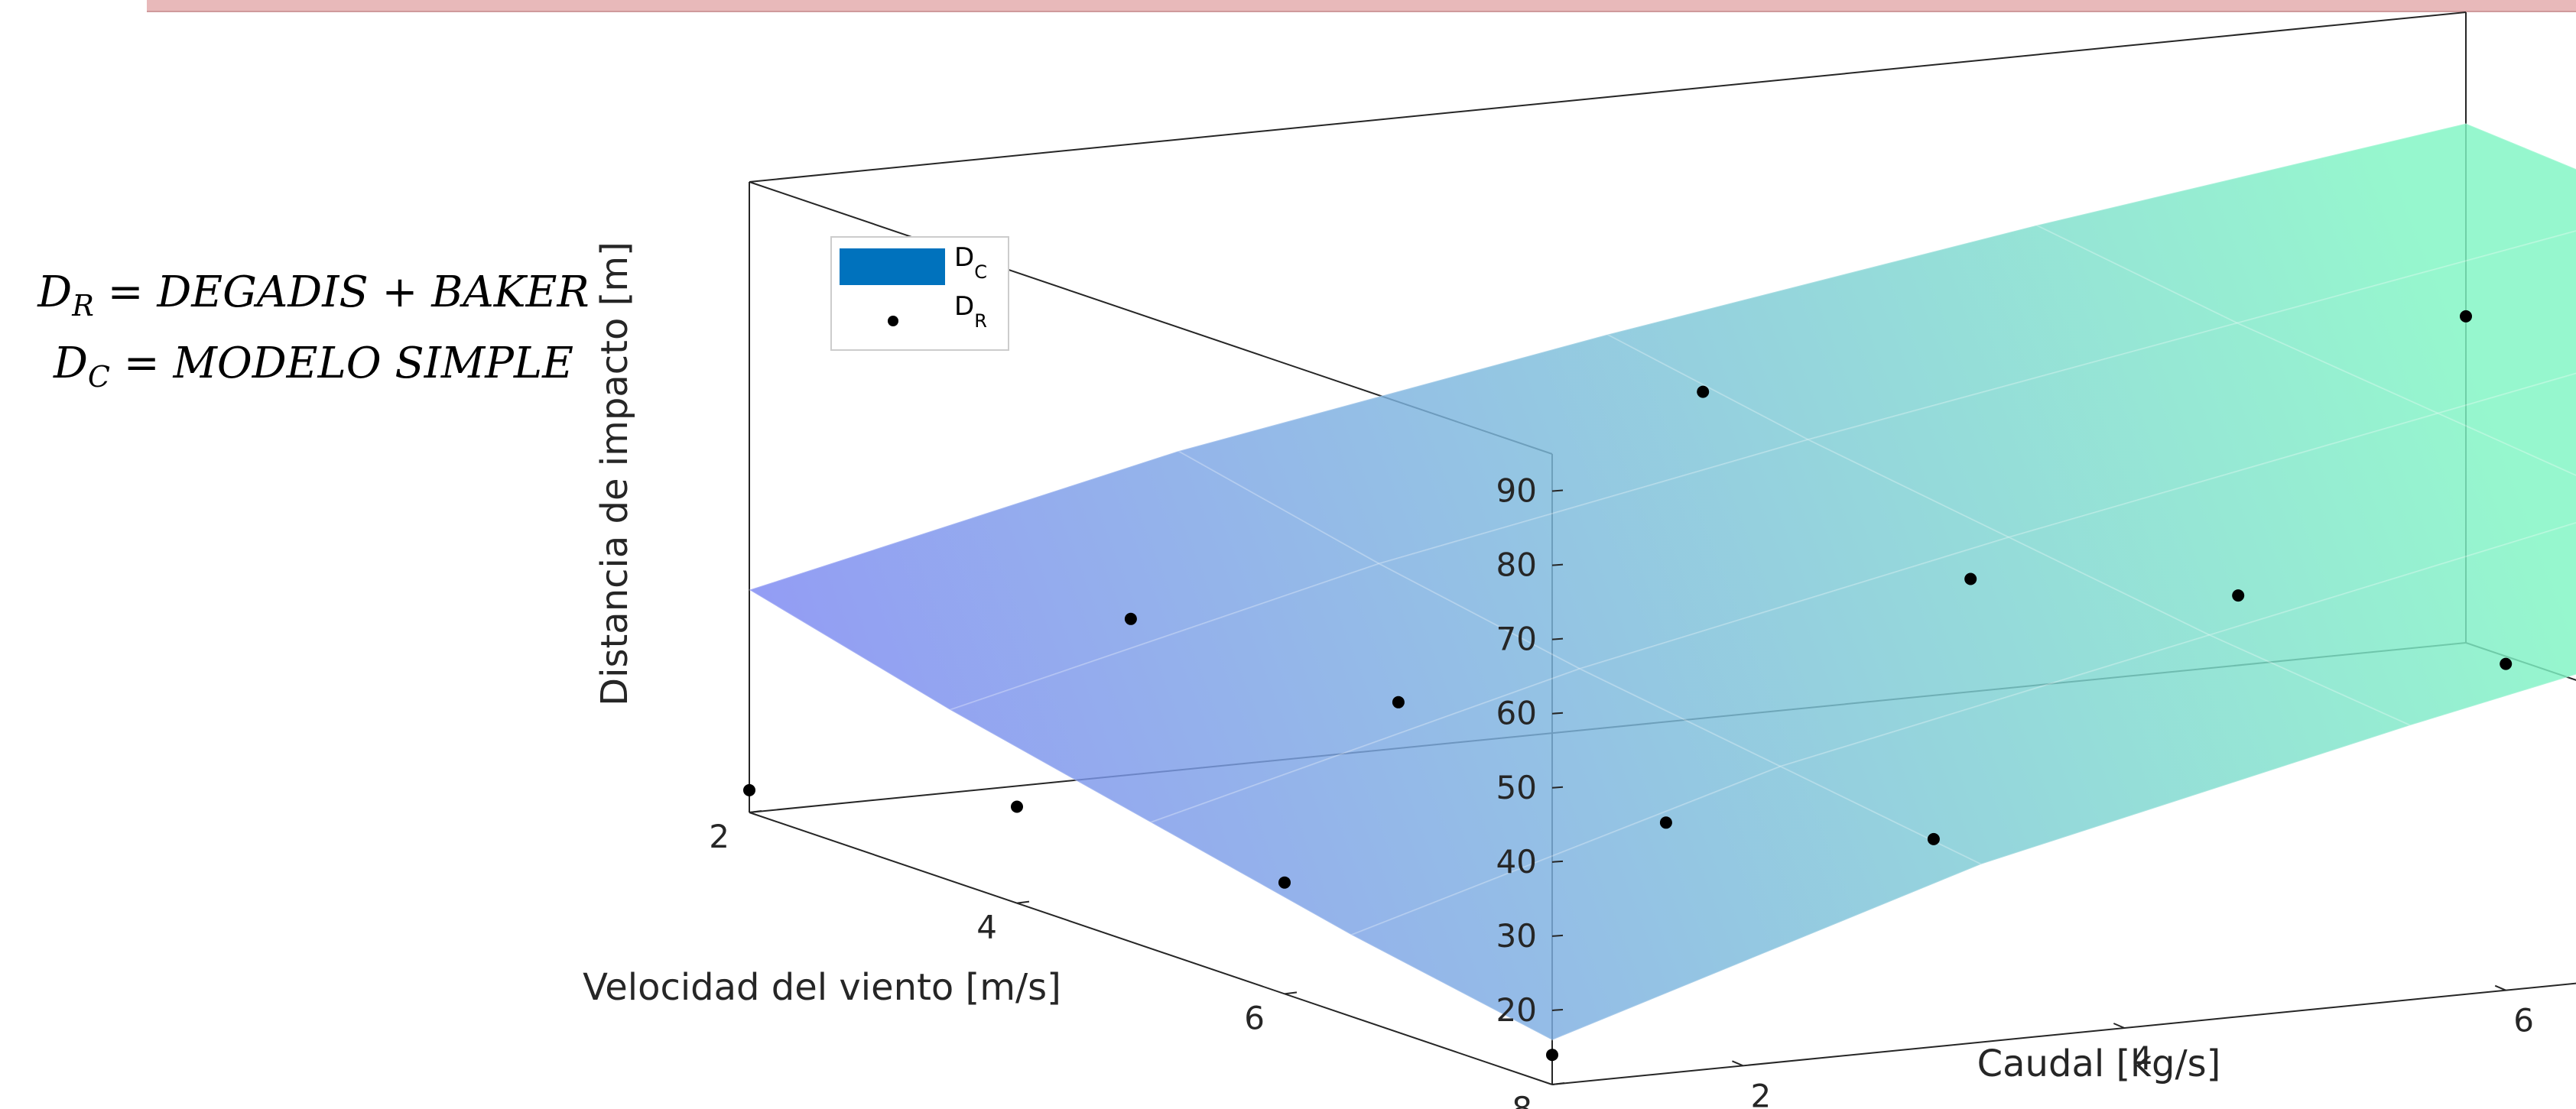 Image resolution: width=2576 pixels, height=1109 pixels. What do you see at coordinates (1517, 713) in the screenshot?
I see `z-tick-label: 60` at bounding box center [1517, 713].